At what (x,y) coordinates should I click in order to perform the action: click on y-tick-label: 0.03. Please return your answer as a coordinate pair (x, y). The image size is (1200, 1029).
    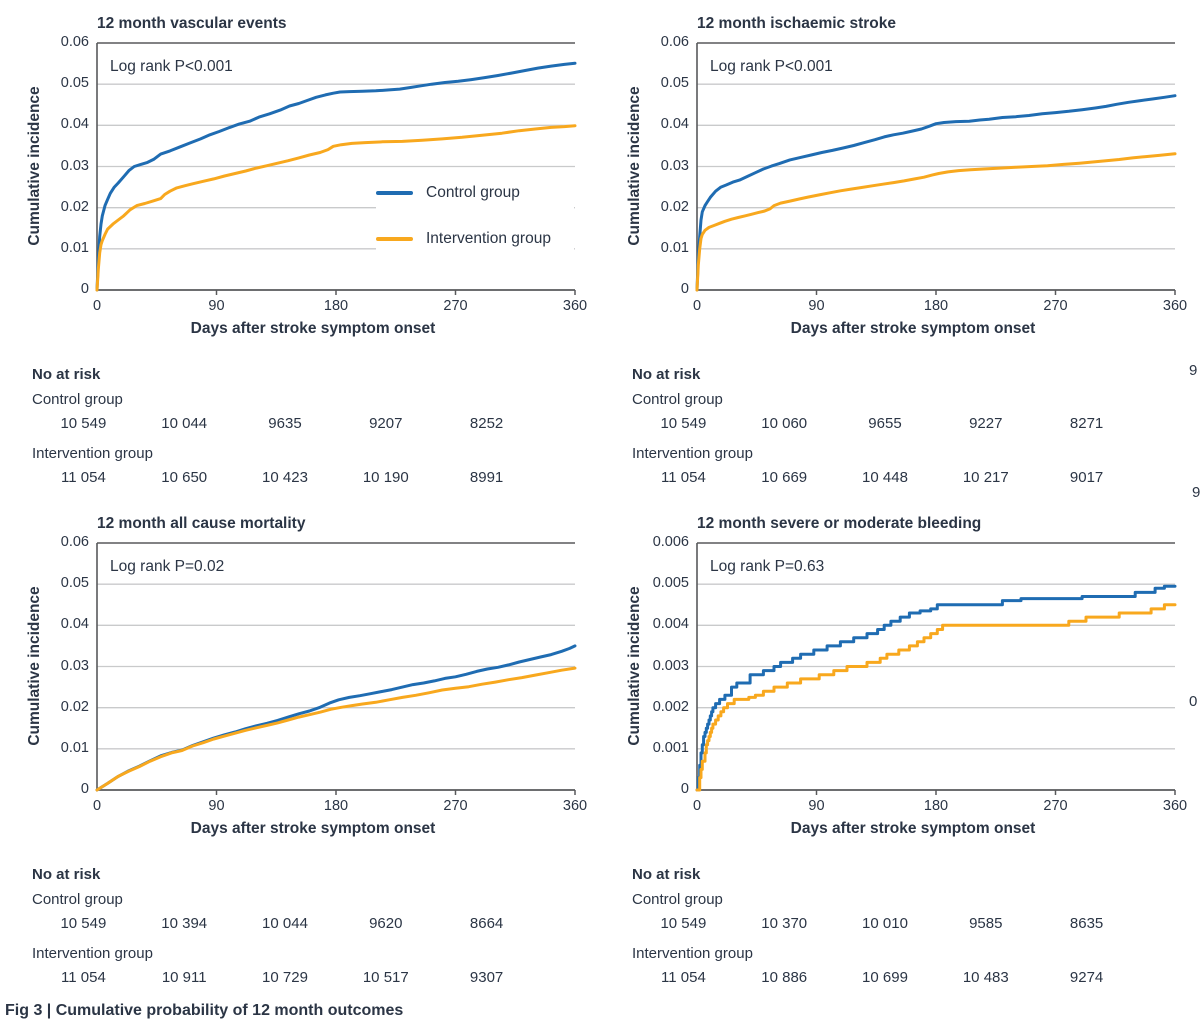
    Looking at the image, I should click on (74, 165).